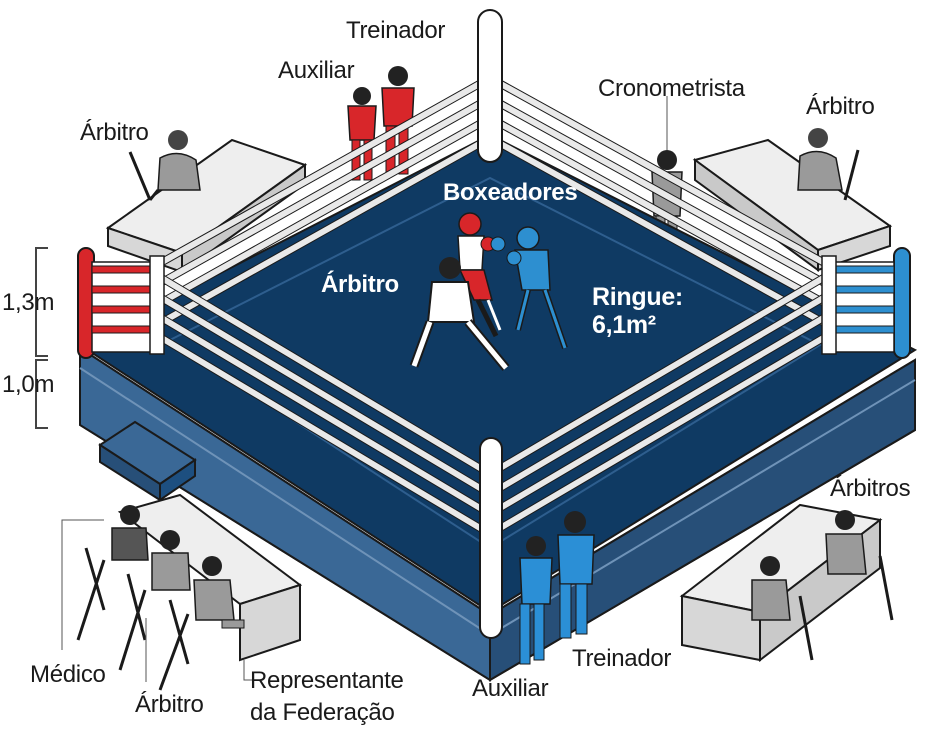 This screenshot has width=926, height=734. What do you see at coordinates (28, 384) in the screenshot?
I see `label-platform-height: 1,0m` at bounding box center [28, 384].